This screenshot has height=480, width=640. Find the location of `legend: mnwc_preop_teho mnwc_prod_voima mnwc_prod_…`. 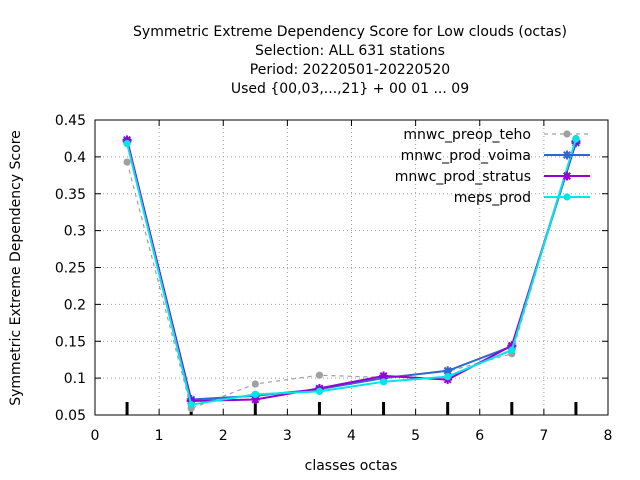

legend: mnwc_preop_teho mnwc_prod_voima mnwc_prod_… is located at coordinates (492, 166).